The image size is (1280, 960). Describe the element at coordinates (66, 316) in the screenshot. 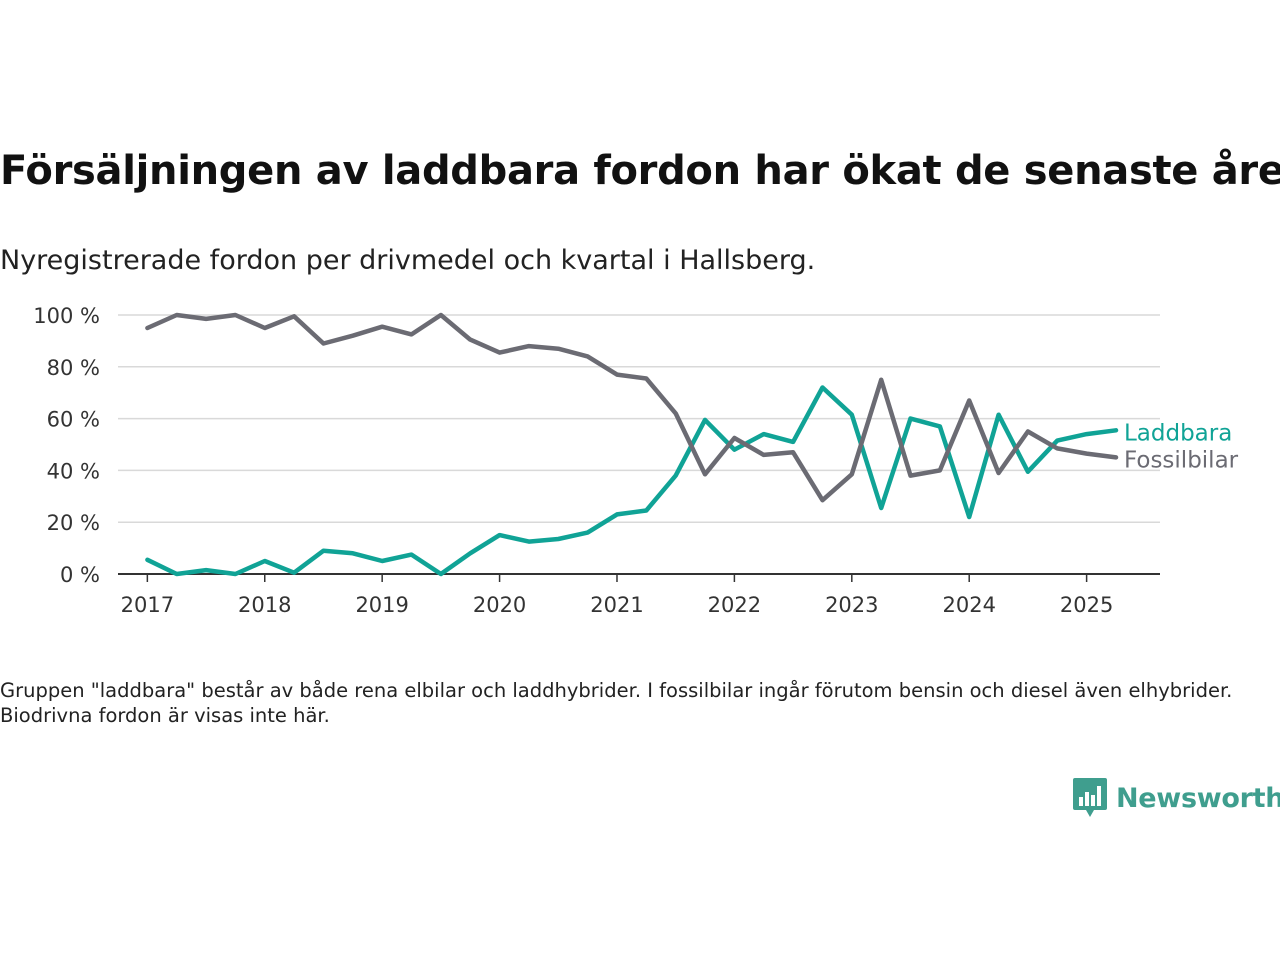

I see `y-tick-label: 100 %` at that location.